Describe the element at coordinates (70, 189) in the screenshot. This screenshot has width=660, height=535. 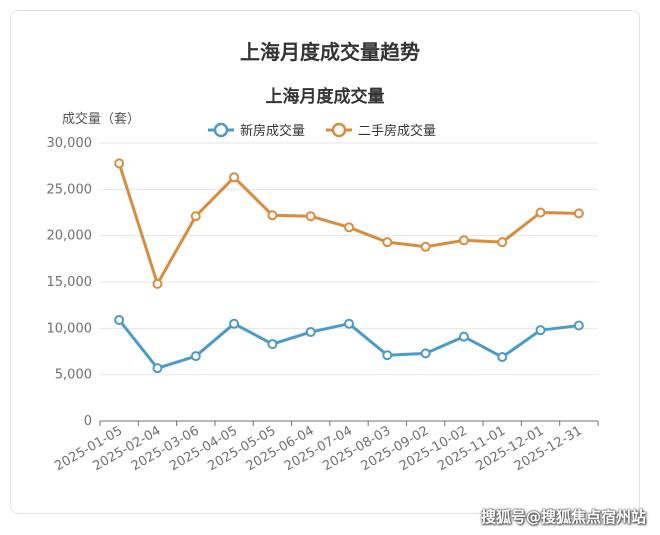
I see `y-tick-label: 25,000` at that location.